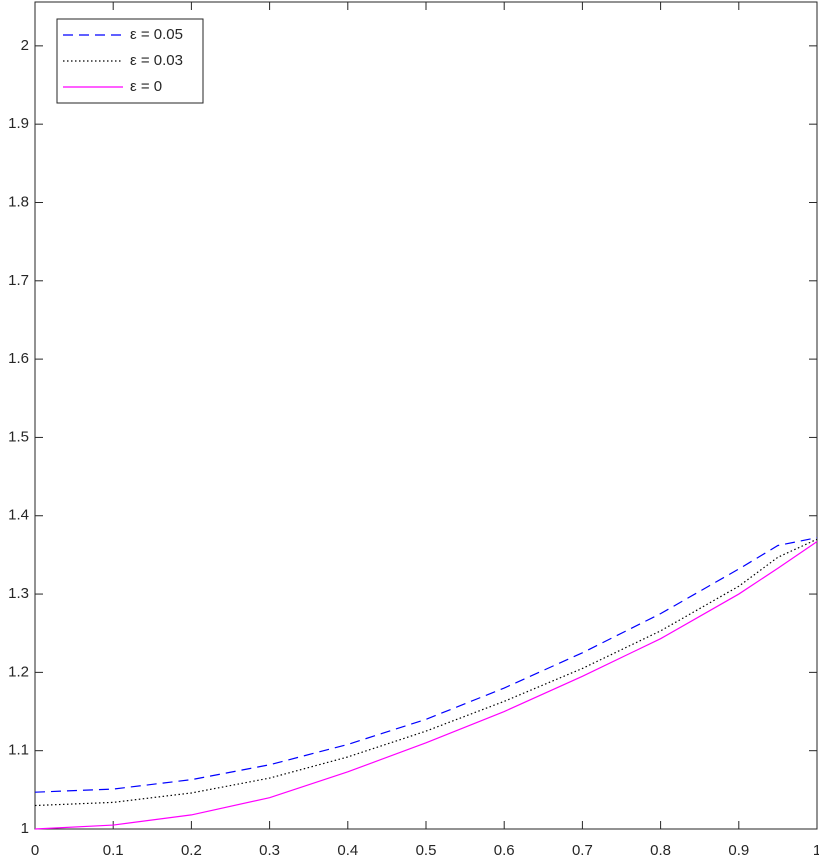 The height and width of the screenshot is (864, 819). Describe the element at coordinates (18, 593) in the screenshot. I see `y-tick-label: 1.3` at that location.